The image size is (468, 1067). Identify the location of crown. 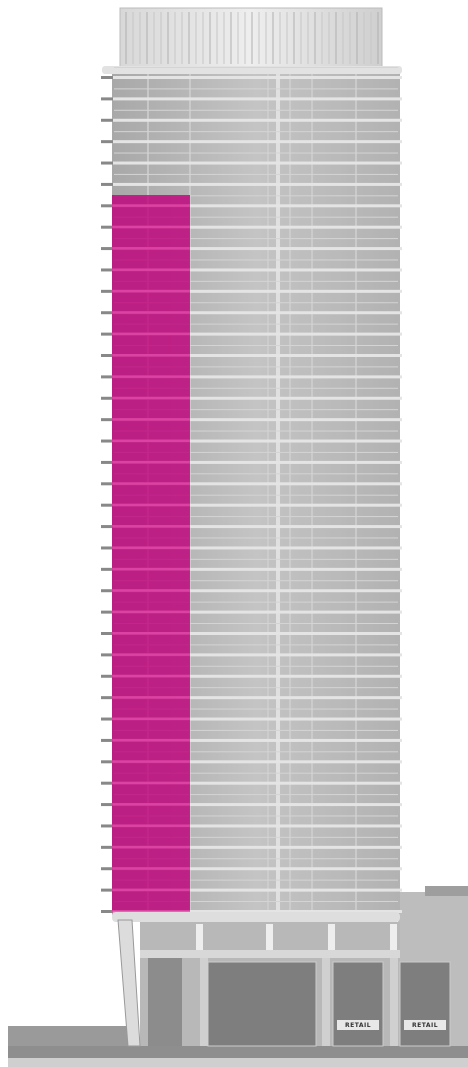
(251, 38).